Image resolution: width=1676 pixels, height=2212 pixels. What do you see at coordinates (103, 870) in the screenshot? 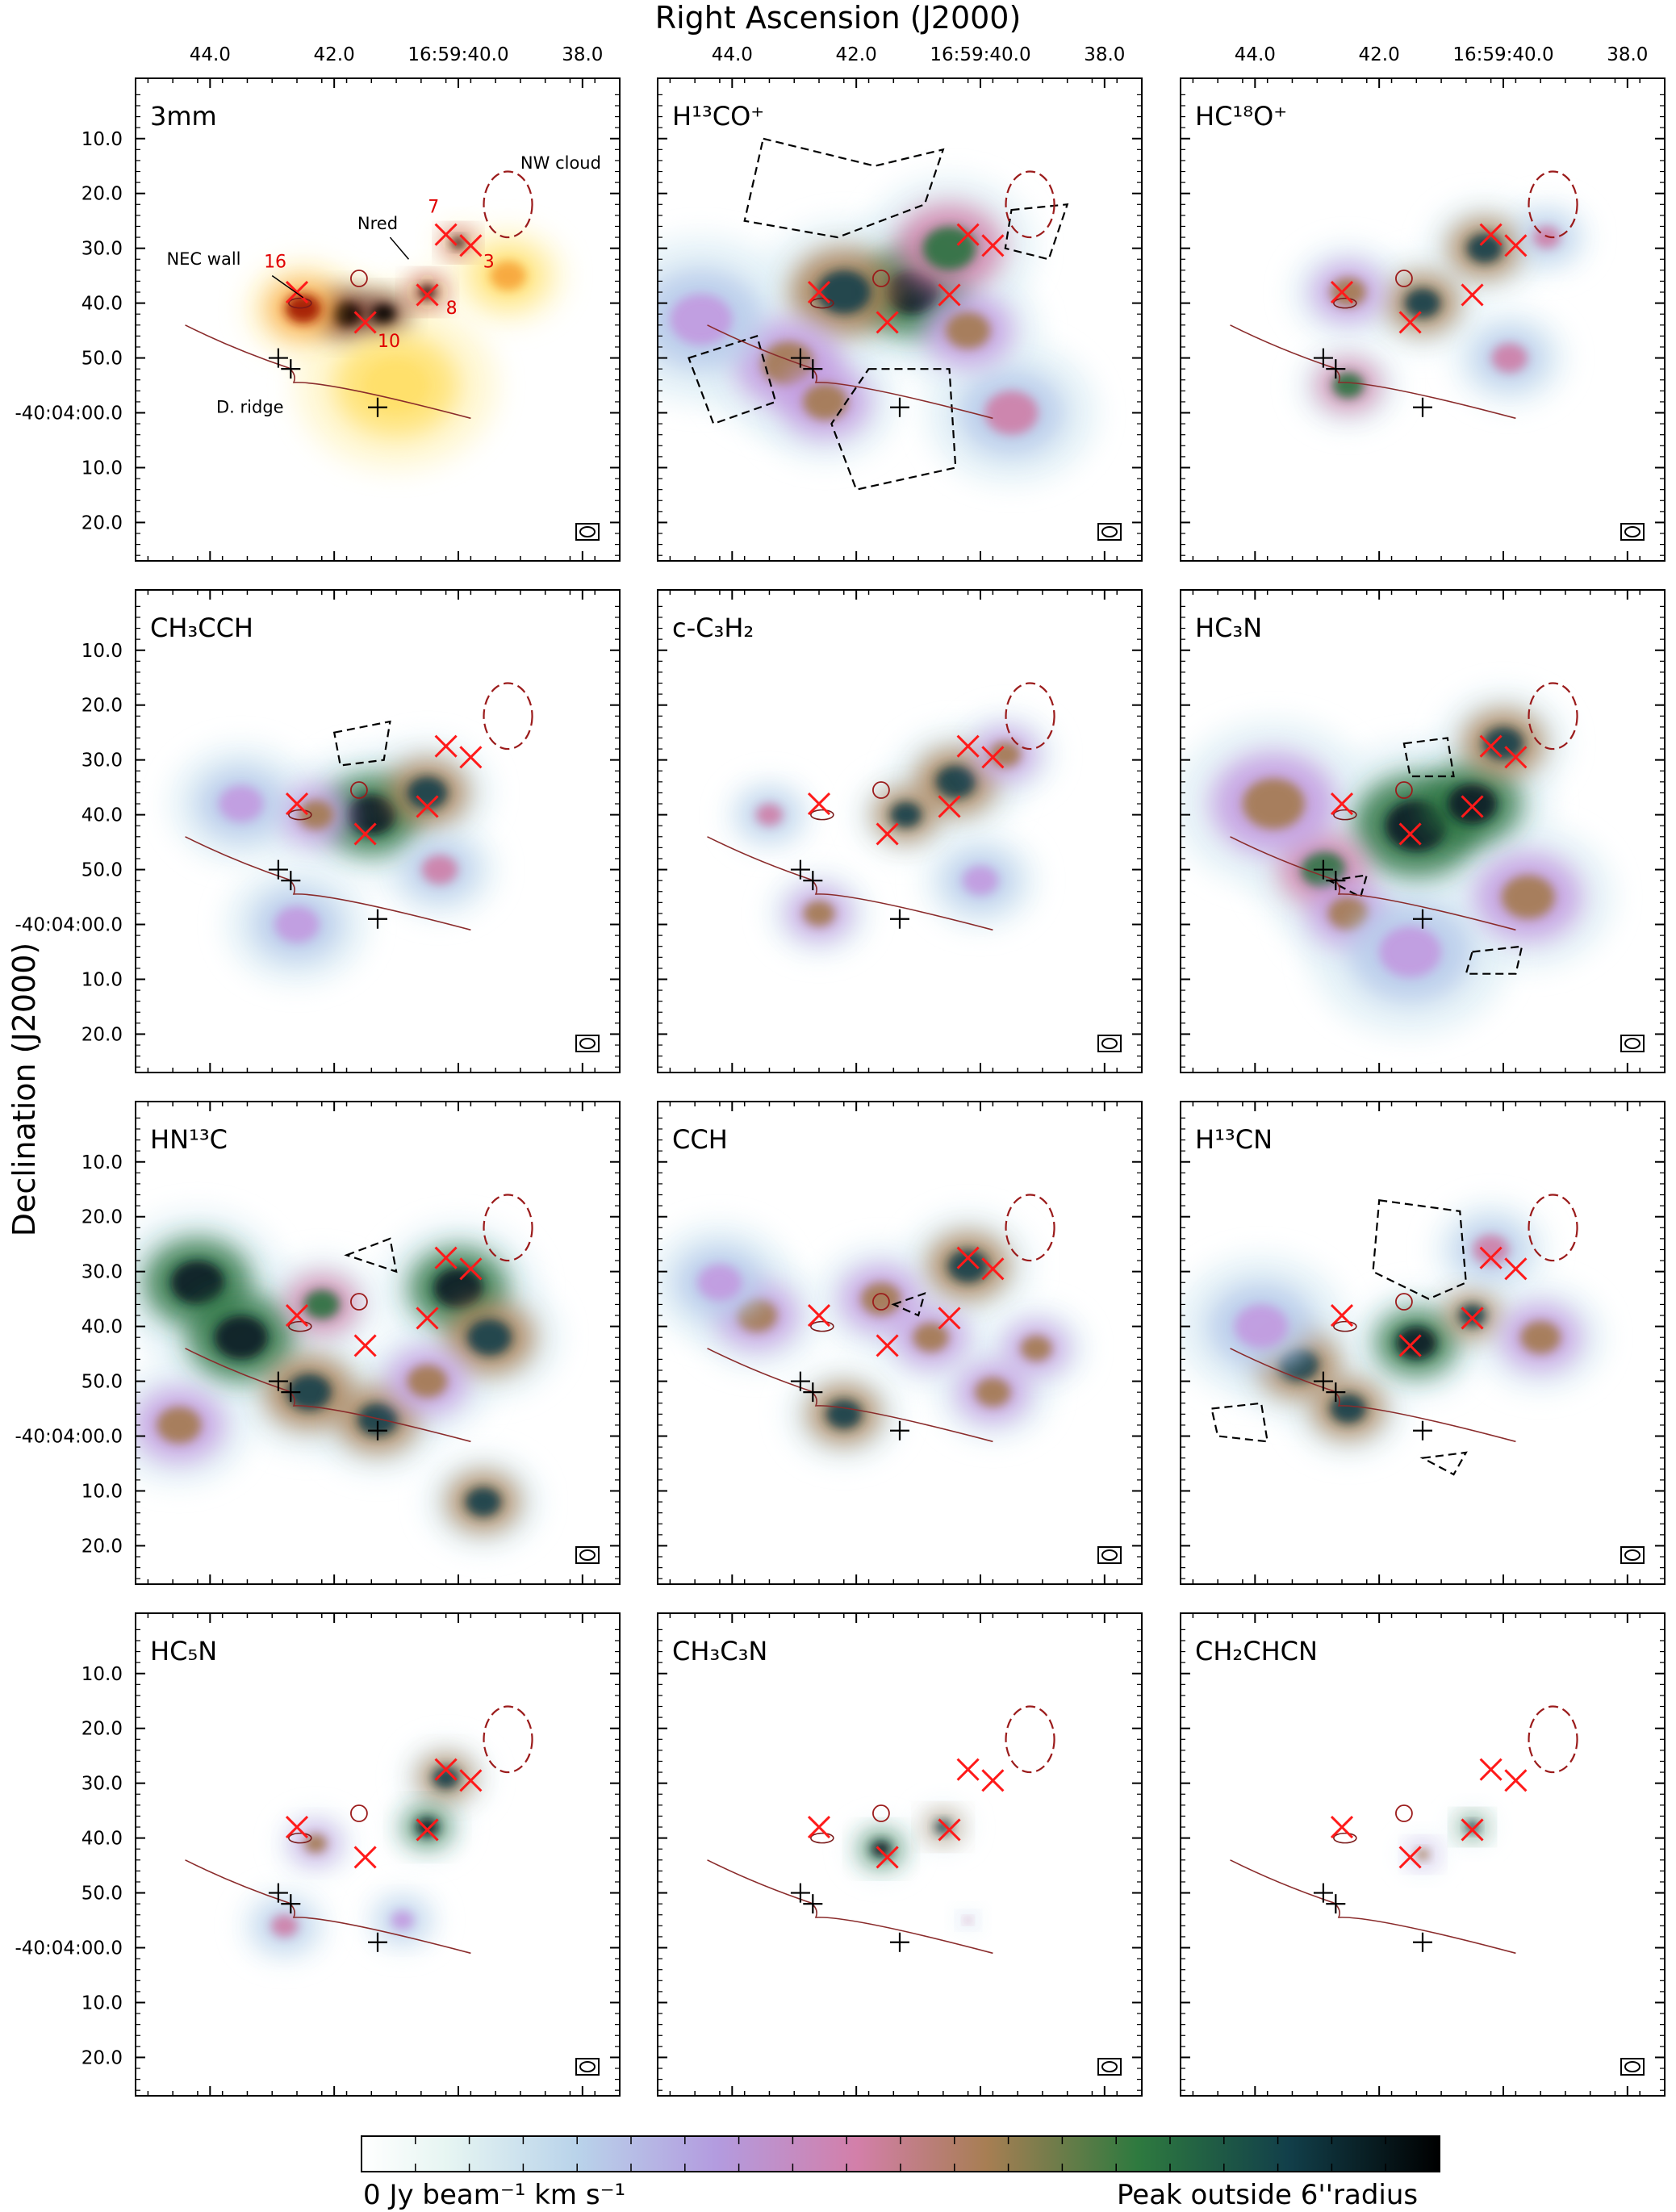
I see `y-tick-label: 50.0` at bounding box center [103, 870].